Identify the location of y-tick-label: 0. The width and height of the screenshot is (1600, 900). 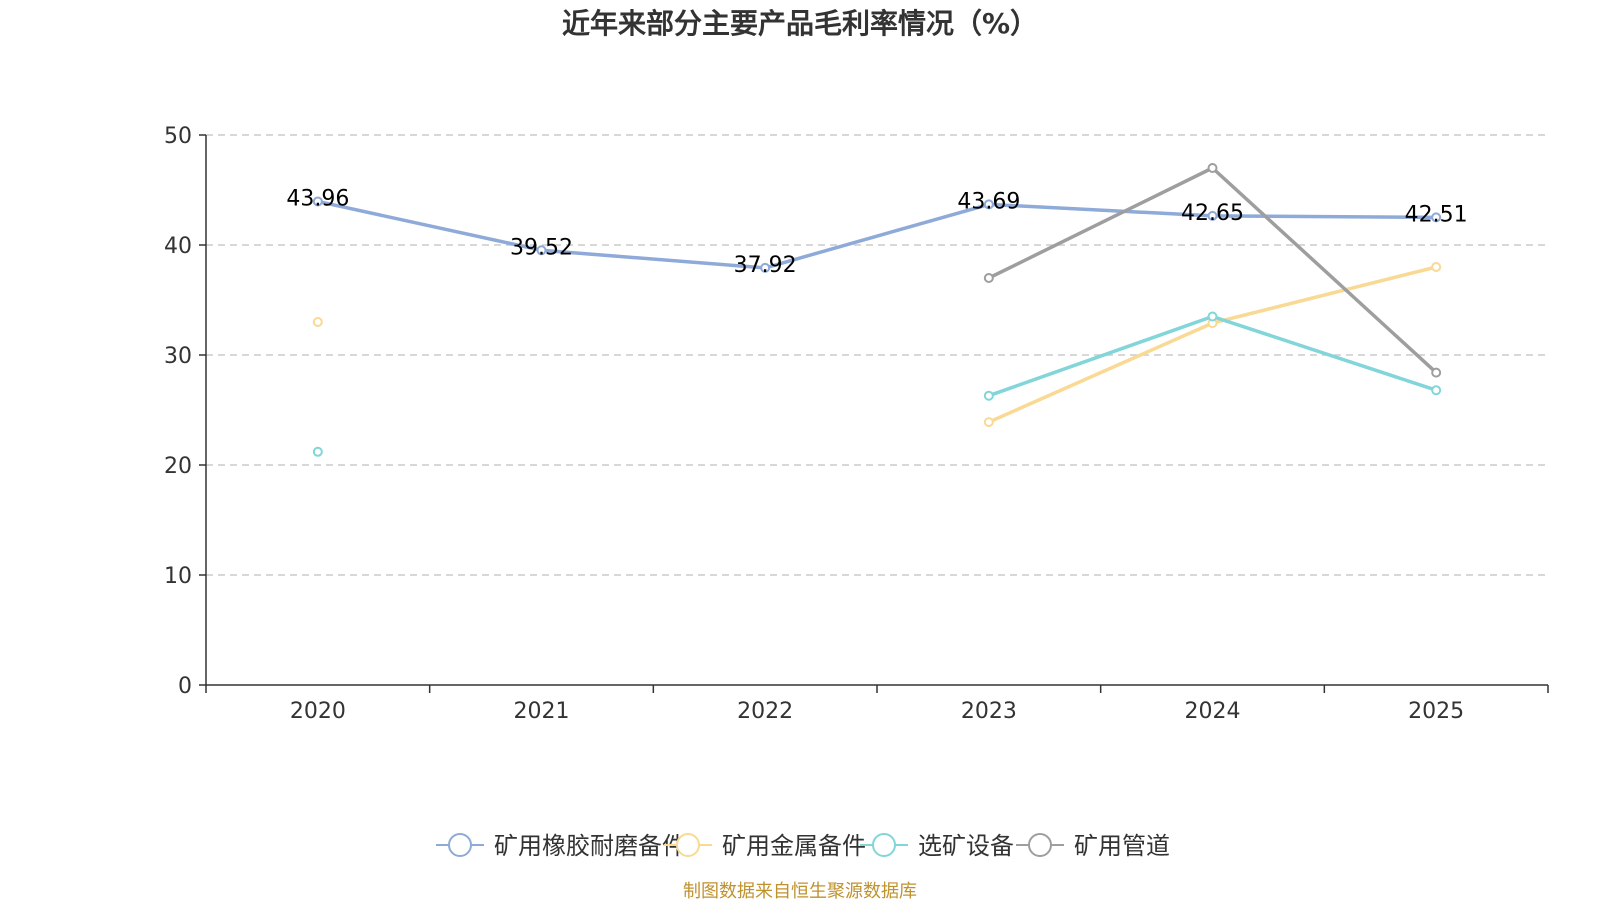
(185, 686).